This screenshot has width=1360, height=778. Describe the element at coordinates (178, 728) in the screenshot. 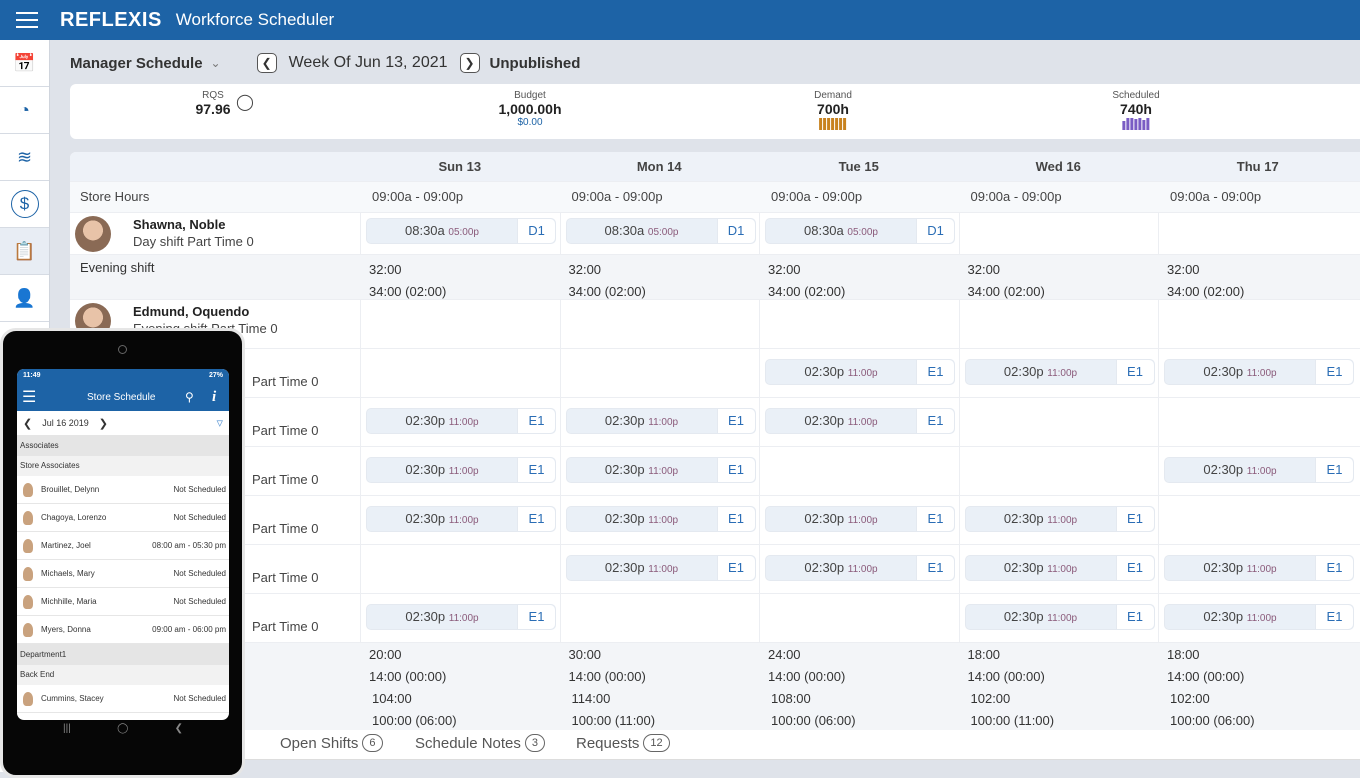

I see `back-icon: ❮` at that location.